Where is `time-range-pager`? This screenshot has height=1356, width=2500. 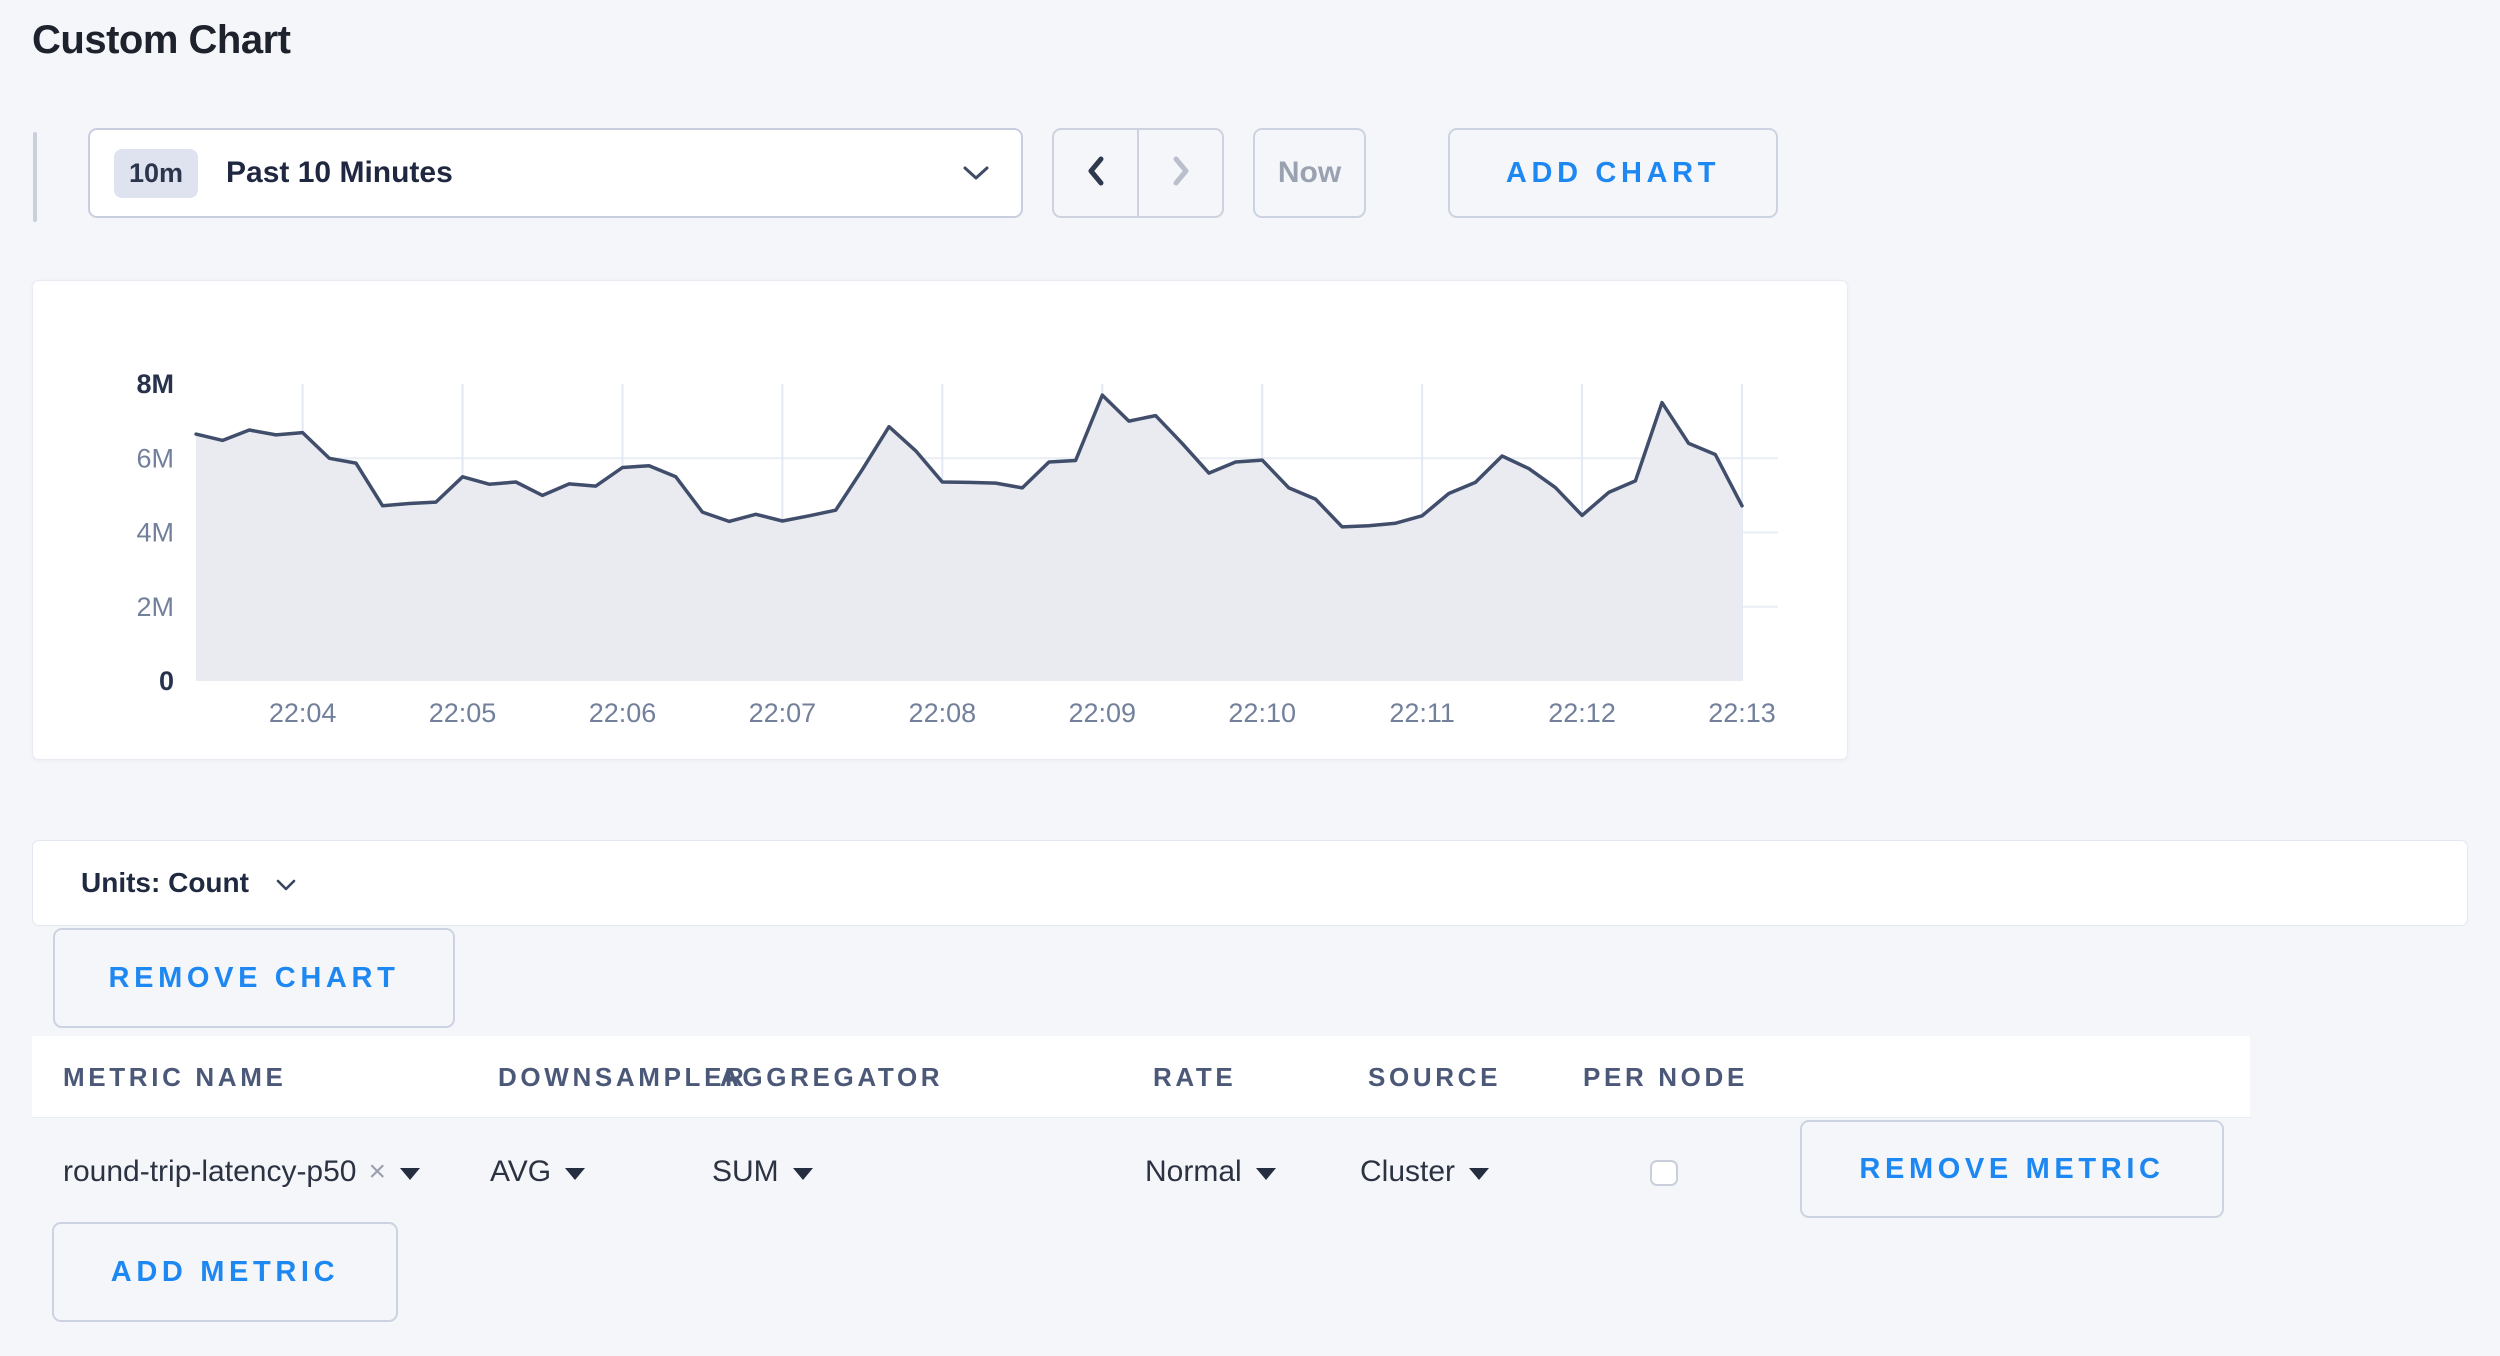
time-range-pager is located at coordinates (1138, 173).